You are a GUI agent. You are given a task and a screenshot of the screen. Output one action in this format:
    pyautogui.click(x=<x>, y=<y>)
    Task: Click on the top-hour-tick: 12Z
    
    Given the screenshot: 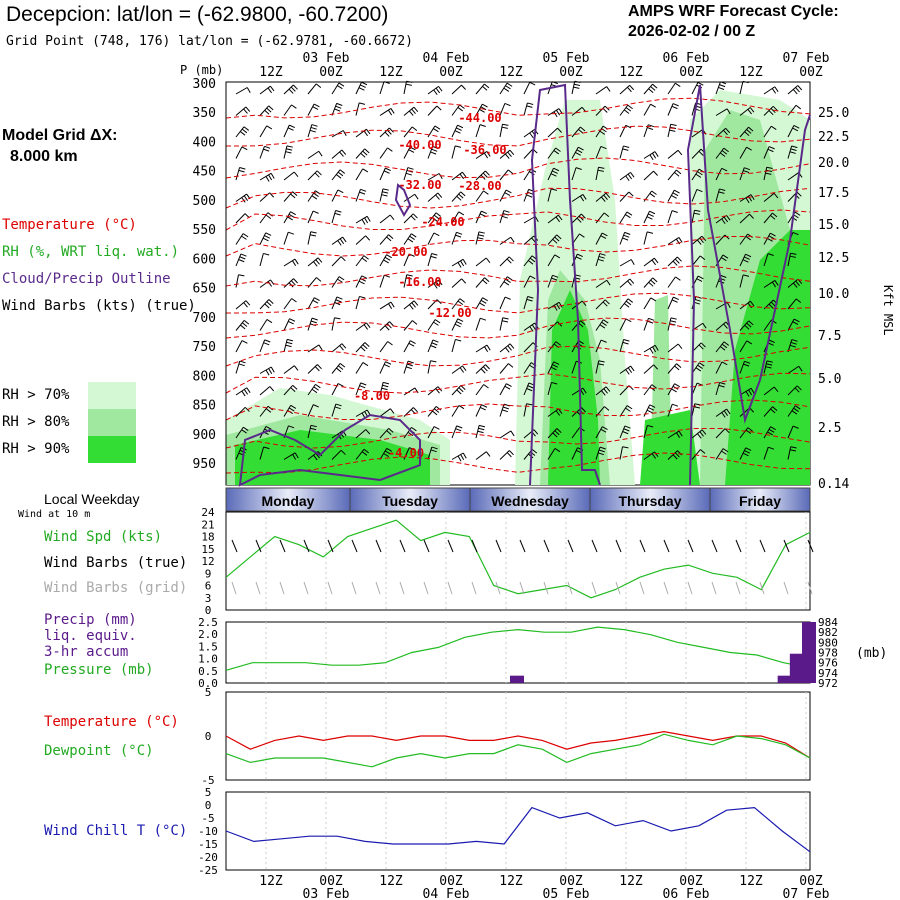 What is the action you would take?
    pyautogui.click(x=271, y=72)
    